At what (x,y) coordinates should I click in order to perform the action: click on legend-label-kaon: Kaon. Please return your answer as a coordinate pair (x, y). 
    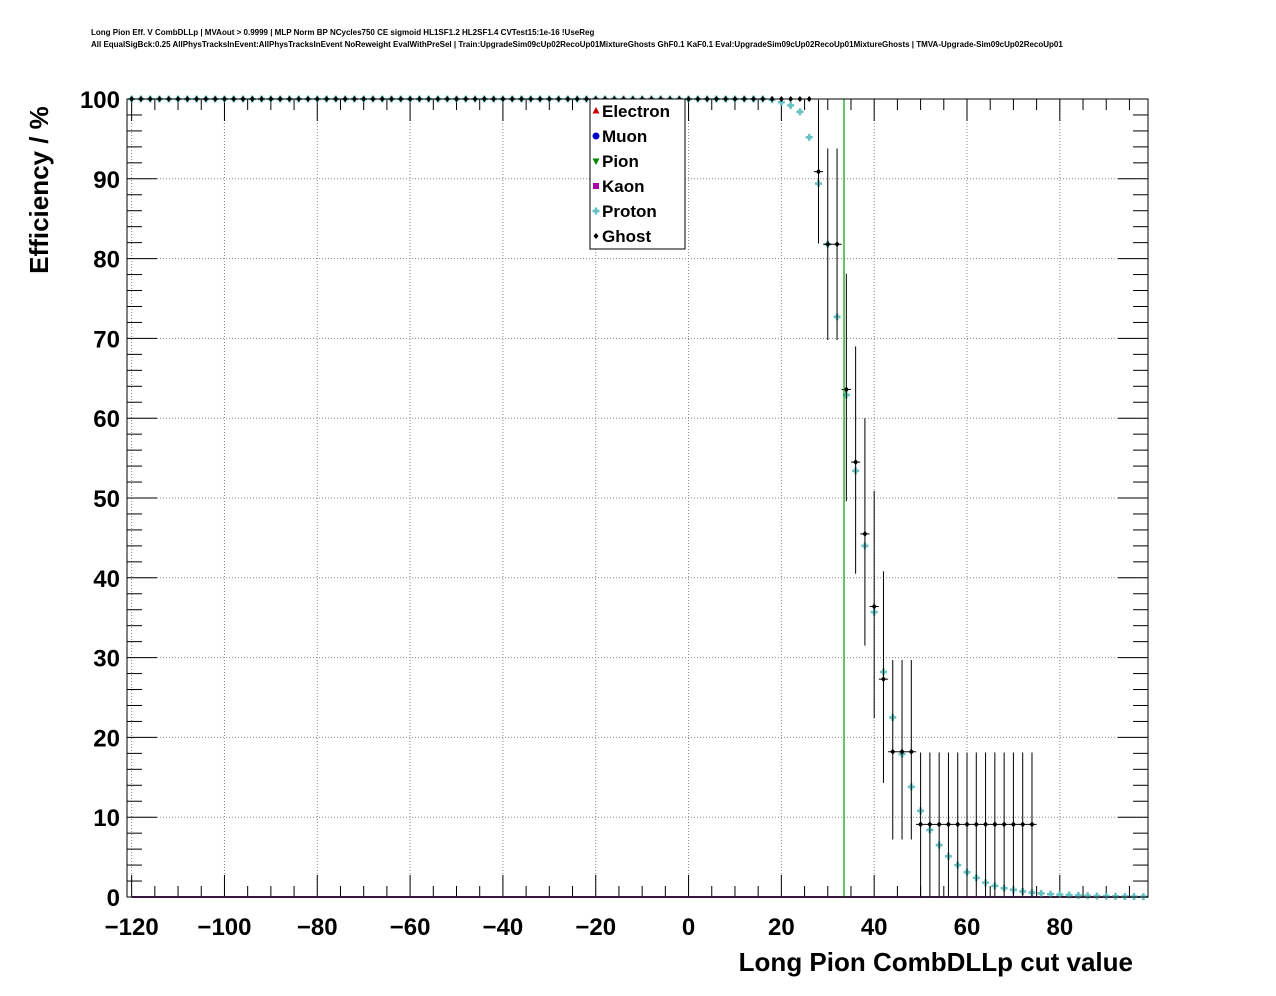
    Looking at the image, I should click on (623, 186).